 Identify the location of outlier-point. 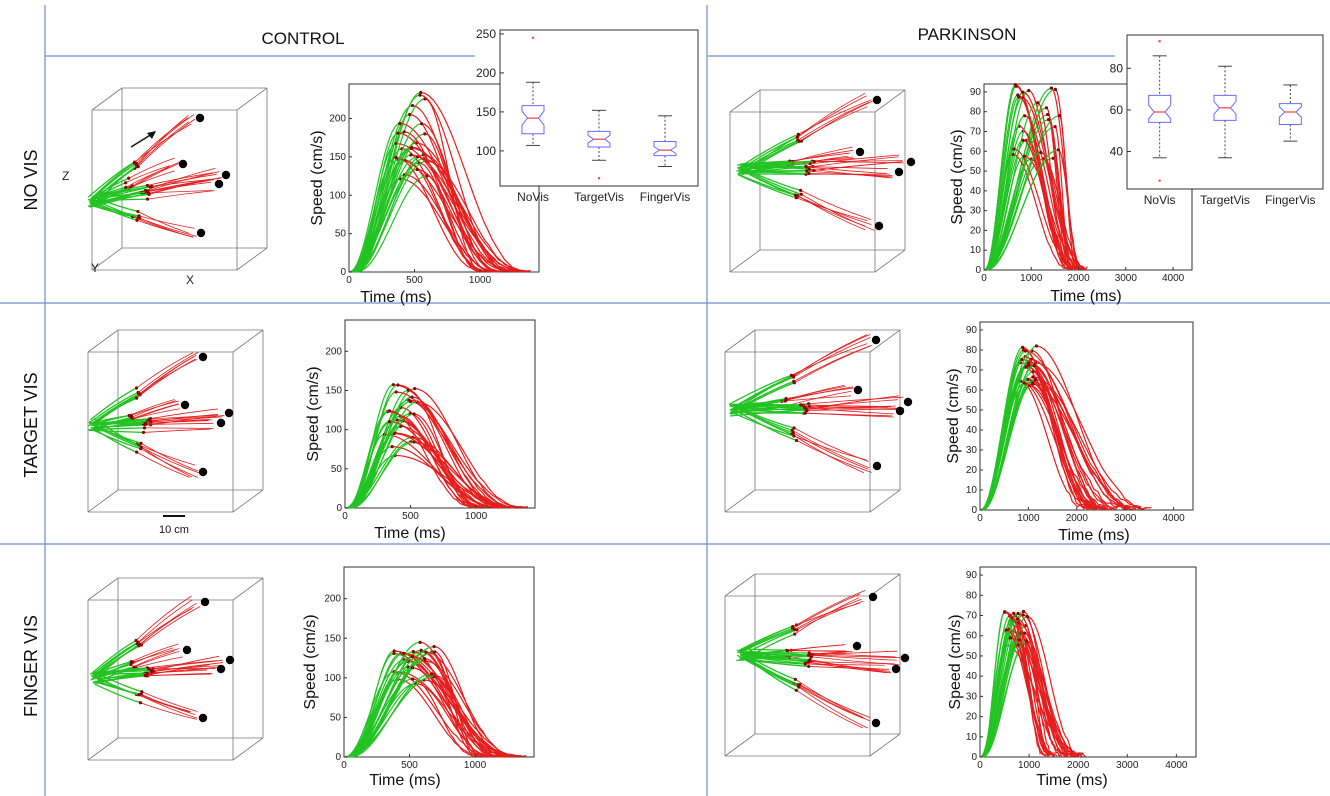
(599, 178).